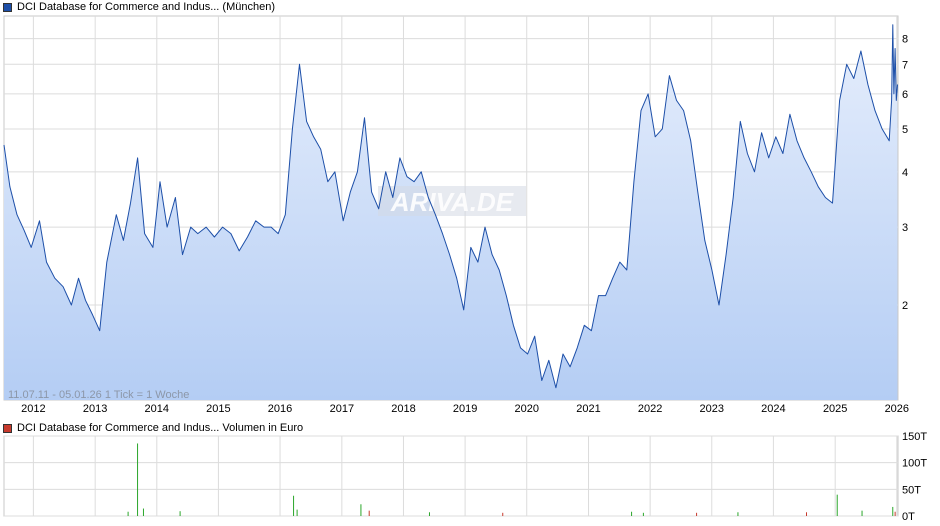  What do you see at coordinates (218, 409) in the screenshot?
I see `x-tick-label: 2015` at bounding box center [218, 409].